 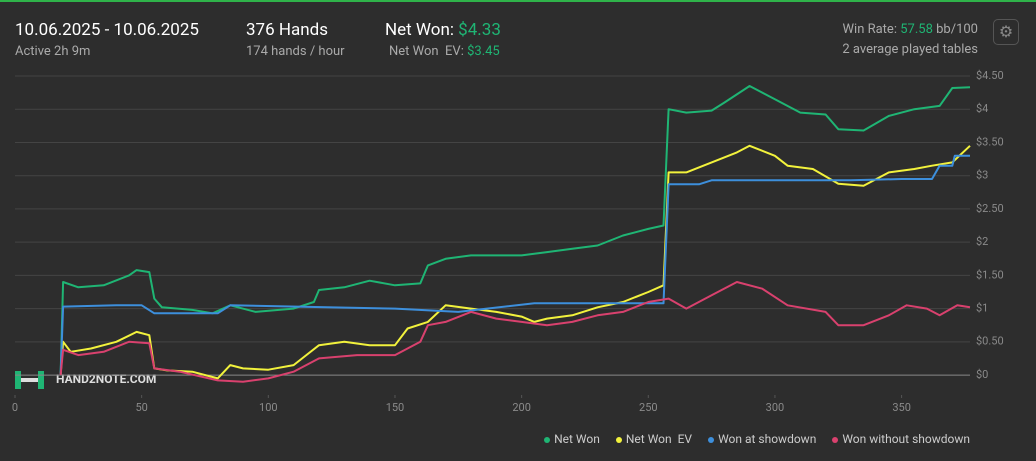 What do you see at coordinates (957, 29) in the screenshot?
I see `unit: bb/100` at bounding box center [957, 29].